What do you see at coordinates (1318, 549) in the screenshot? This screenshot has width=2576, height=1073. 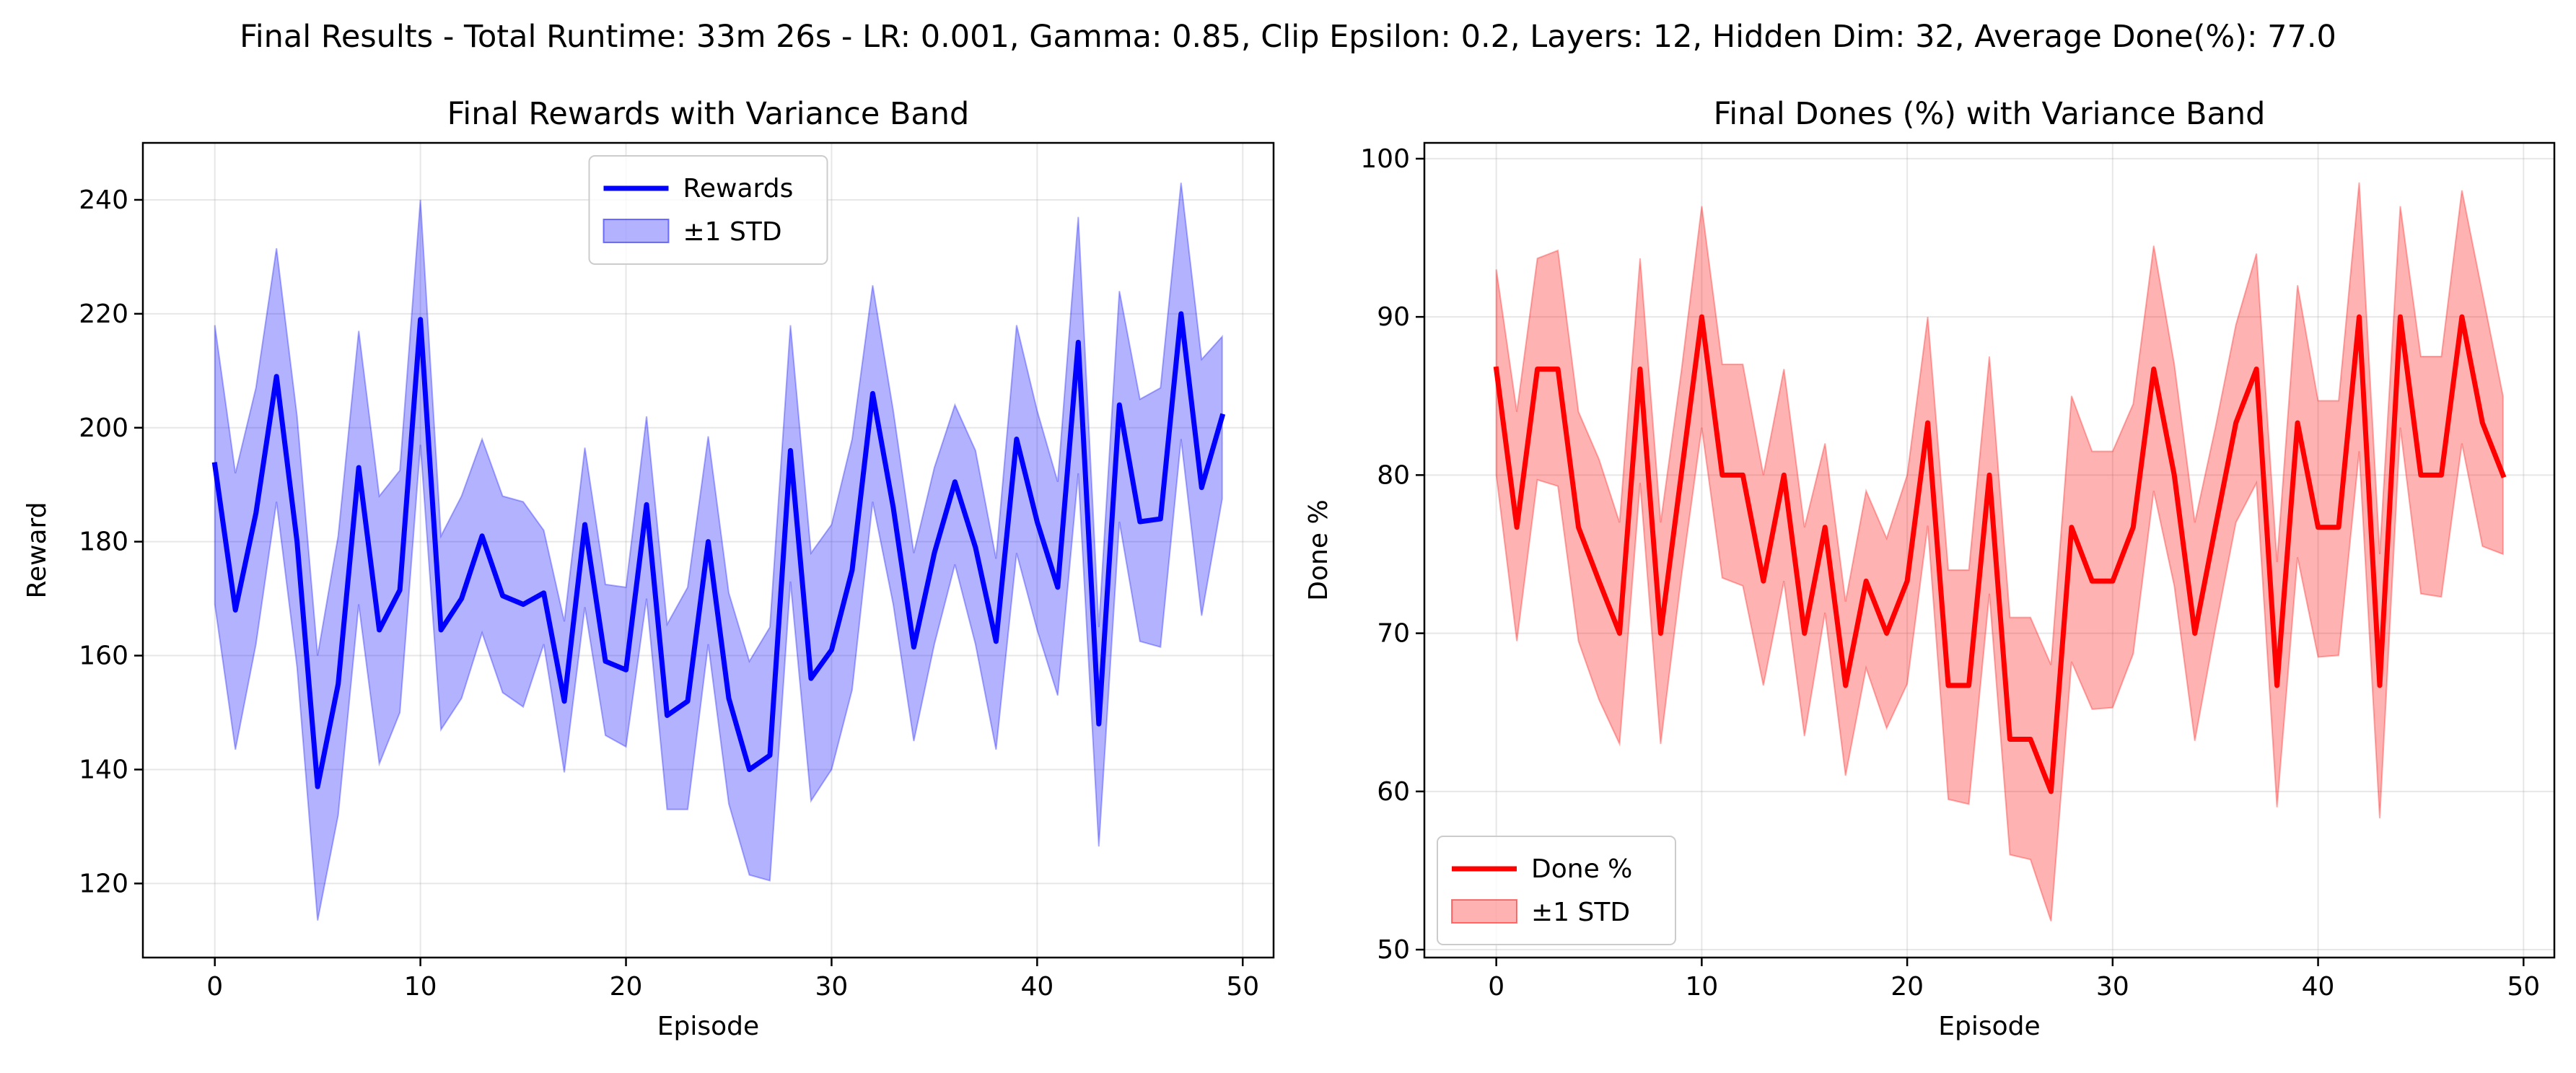 I see `y-axis-label: Done %` at bounding box center [1318, 549].